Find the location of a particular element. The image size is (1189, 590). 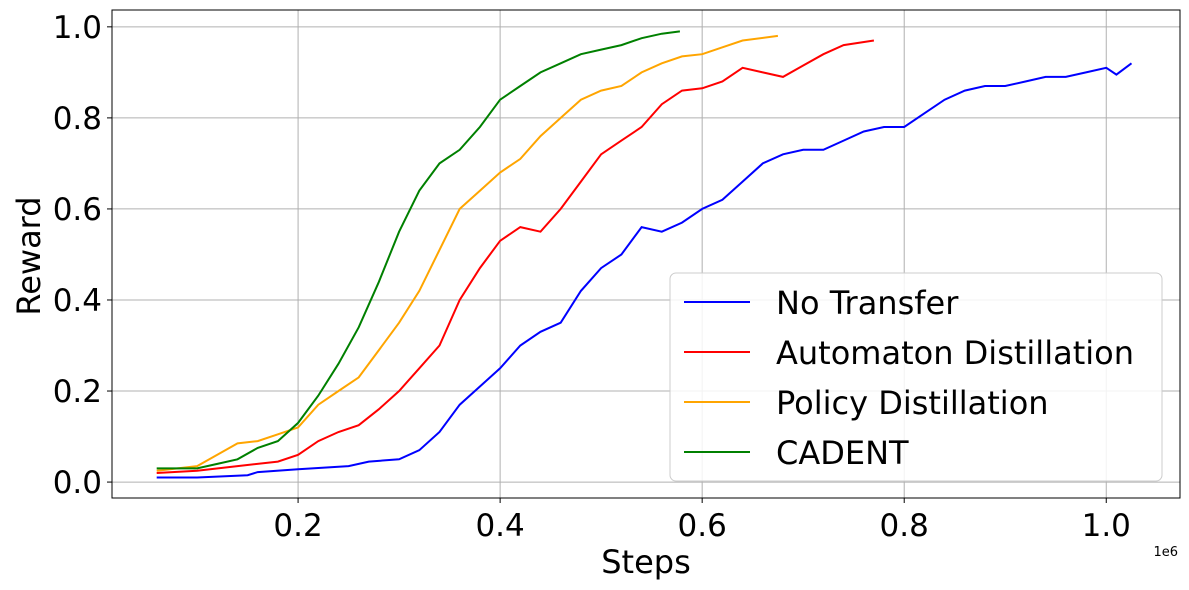

y-tick-label: 0.2 is located at coordinates (77, 392).